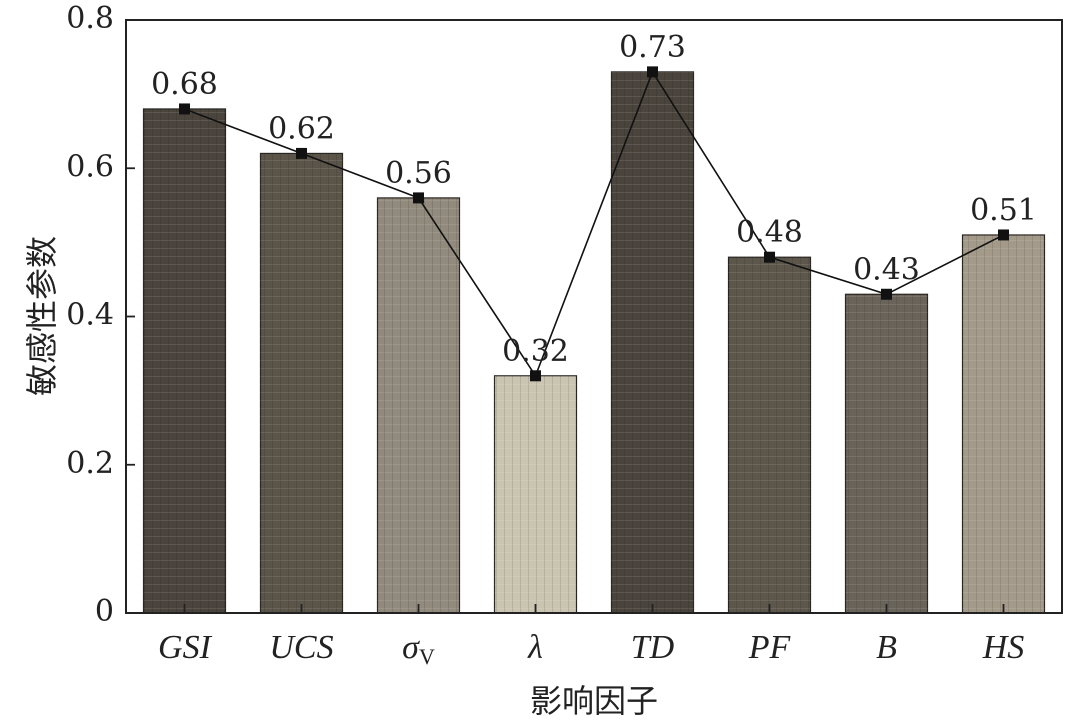 This screenshot has height=727, width=1080. I want to click on x-tick-label-main: λ, so click(535, 647).